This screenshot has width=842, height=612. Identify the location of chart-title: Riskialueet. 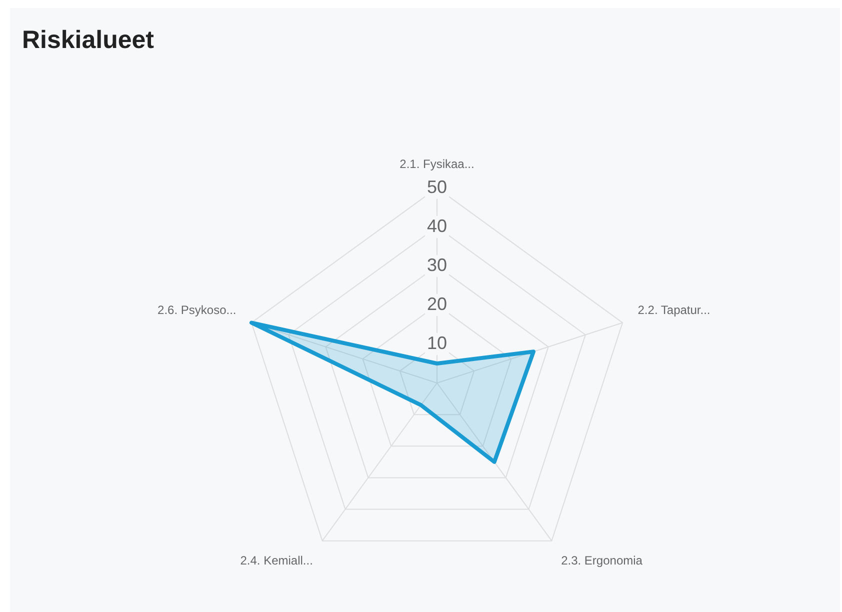
(88, 40).